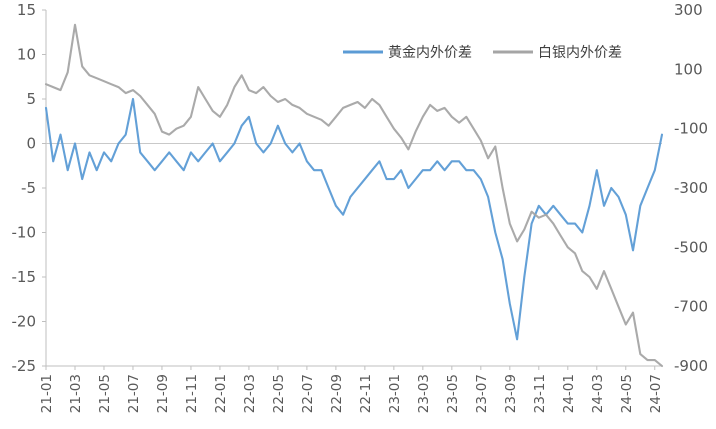 This screenshot has height=429, width=716. What do you see at coordinates (691, 366) in the screenshot?
I see `right-axis-tick-label: -900` at bounding box center [691, 366].